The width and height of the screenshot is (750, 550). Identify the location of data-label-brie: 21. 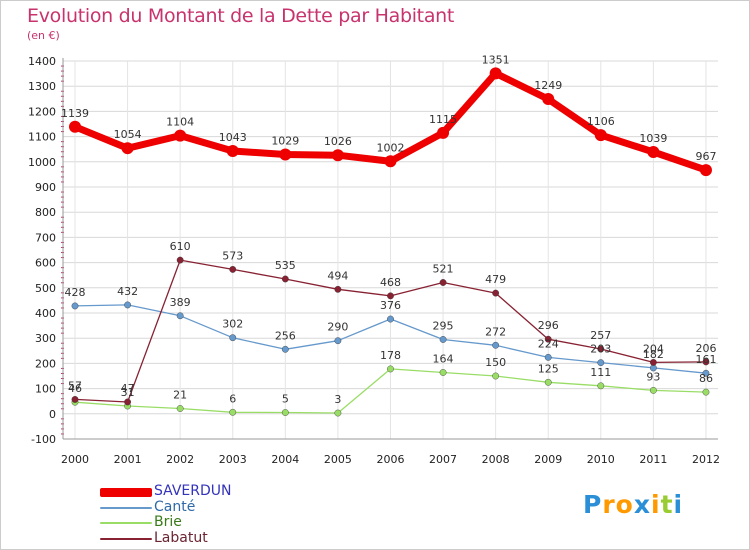
(180, 395).